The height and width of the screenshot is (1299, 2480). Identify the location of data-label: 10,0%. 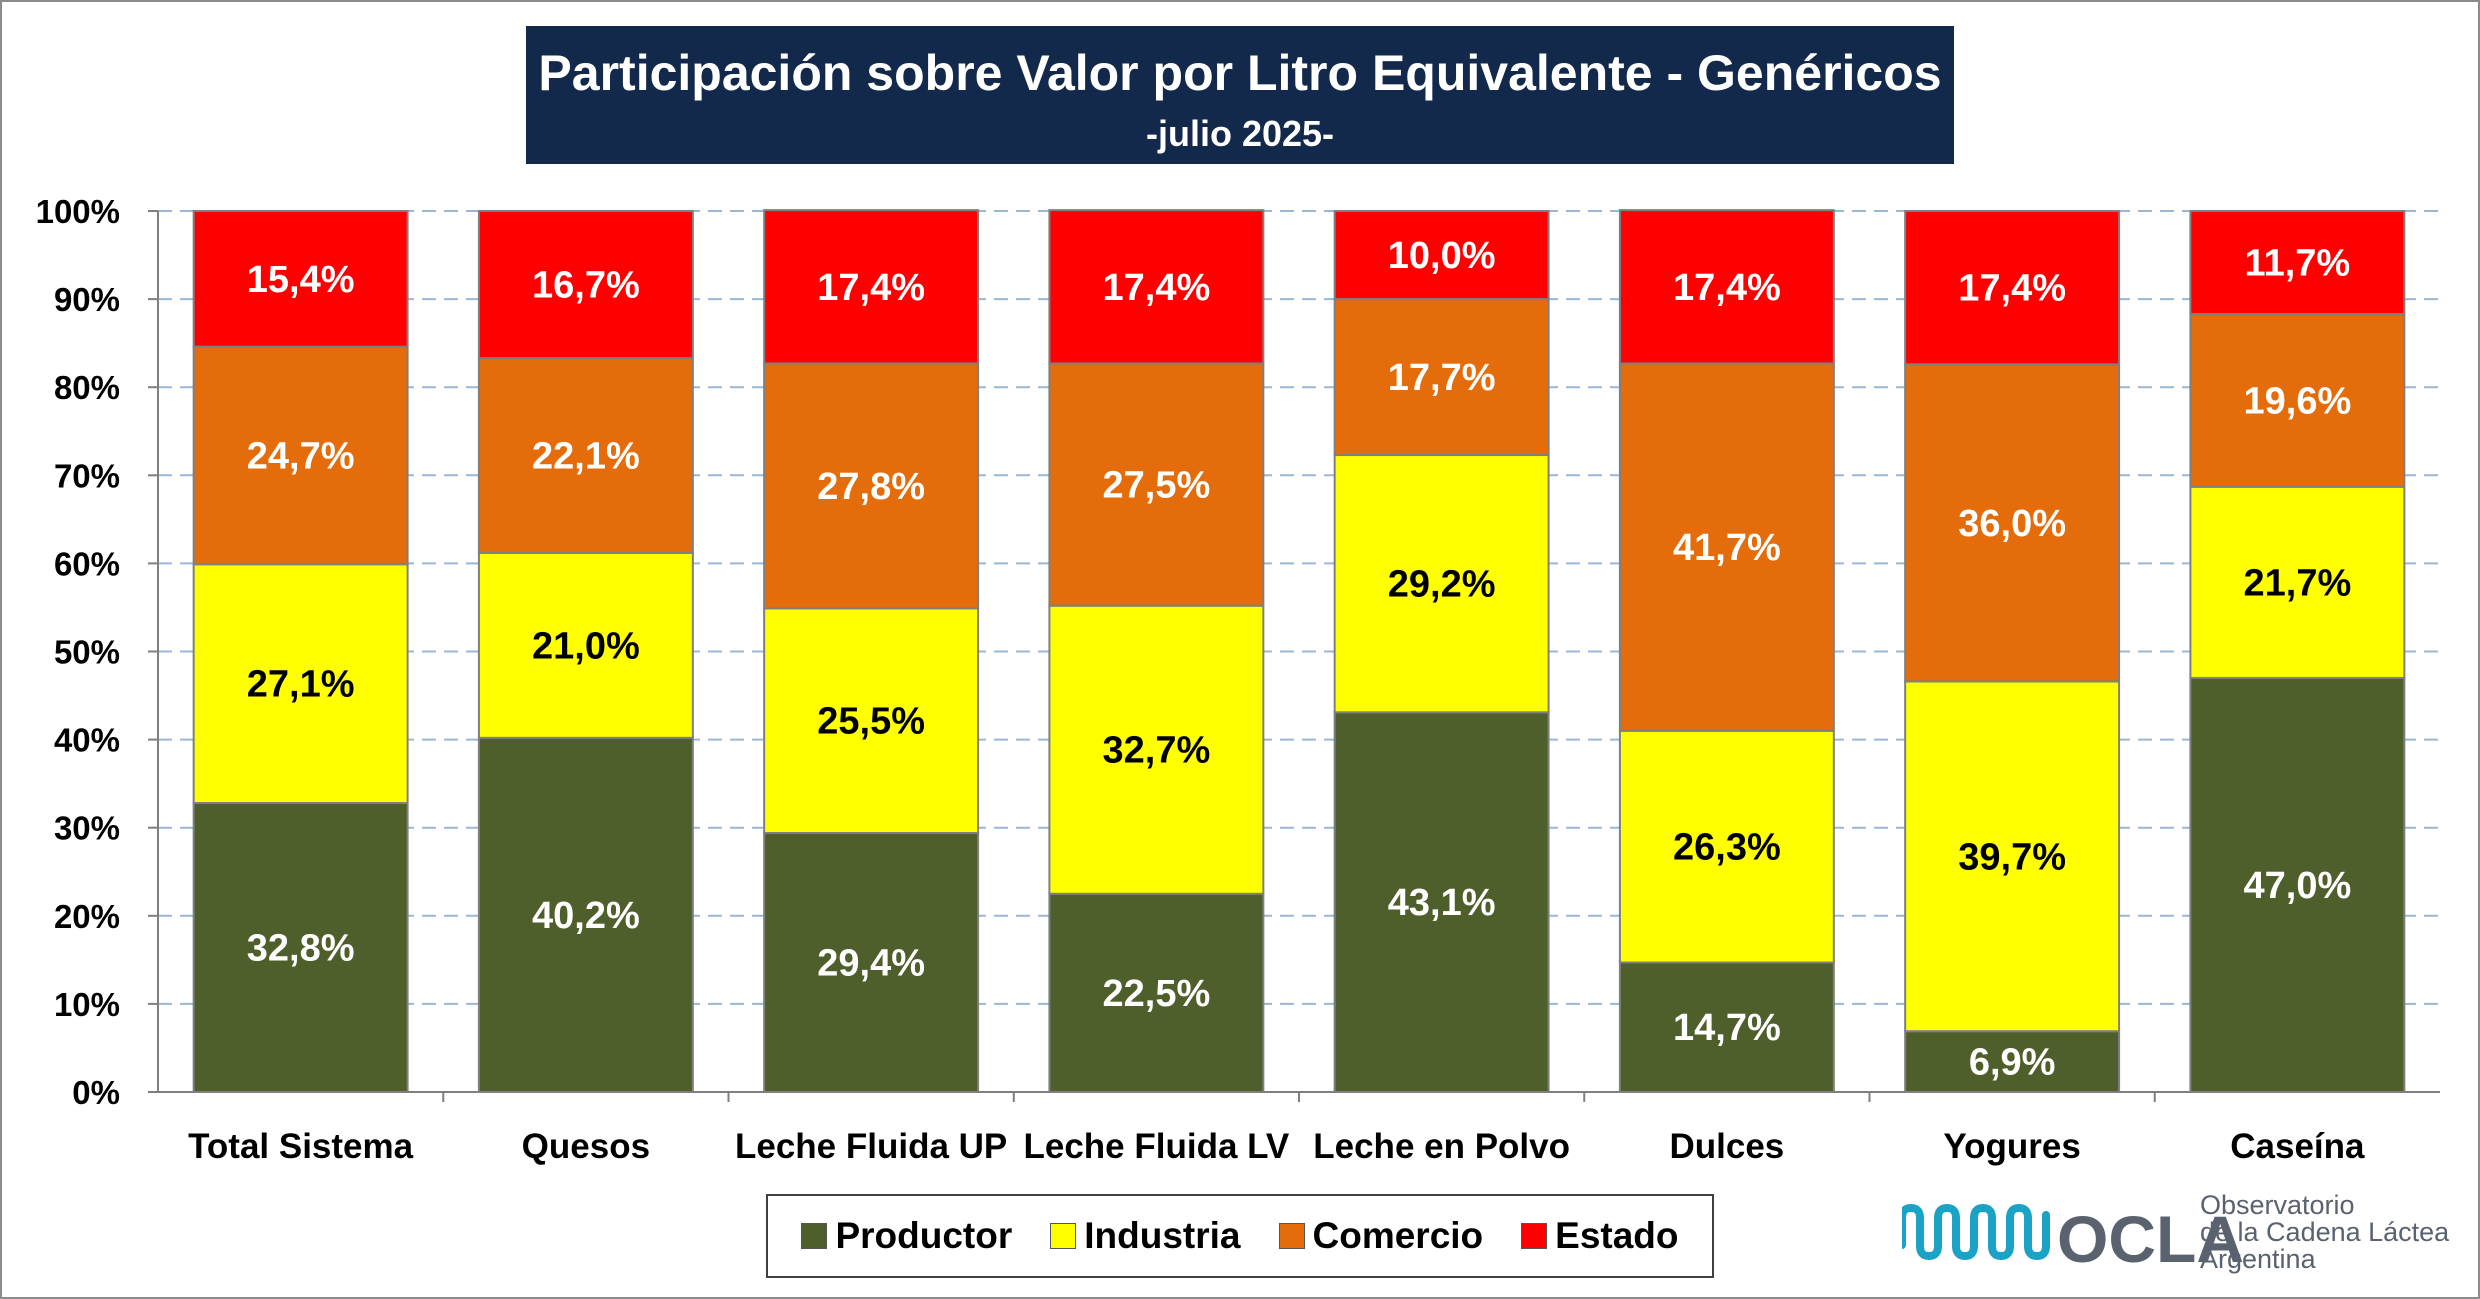
(1442, 256).